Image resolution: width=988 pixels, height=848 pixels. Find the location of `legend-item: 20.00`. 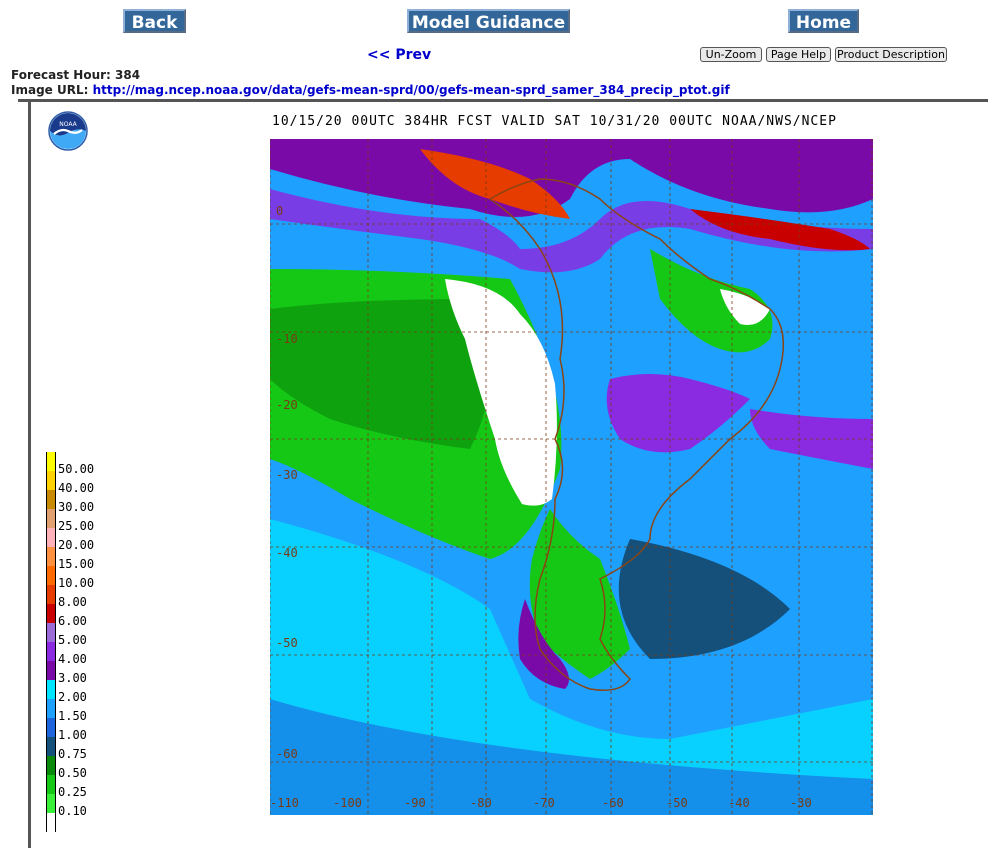

legend-item: 20.00 is located at coordinates (91, 540).